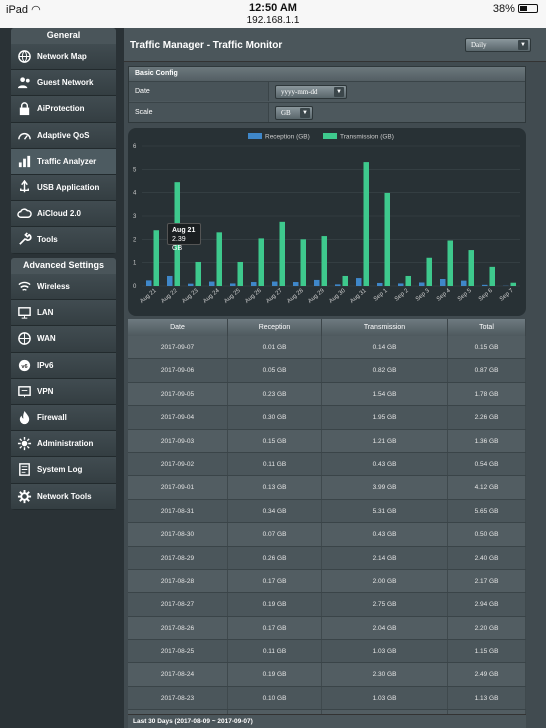 Image resolution: width=546 pixels, height=728 pixels. I want to click on cell-total: 2.94 GB, so click(487, 604).